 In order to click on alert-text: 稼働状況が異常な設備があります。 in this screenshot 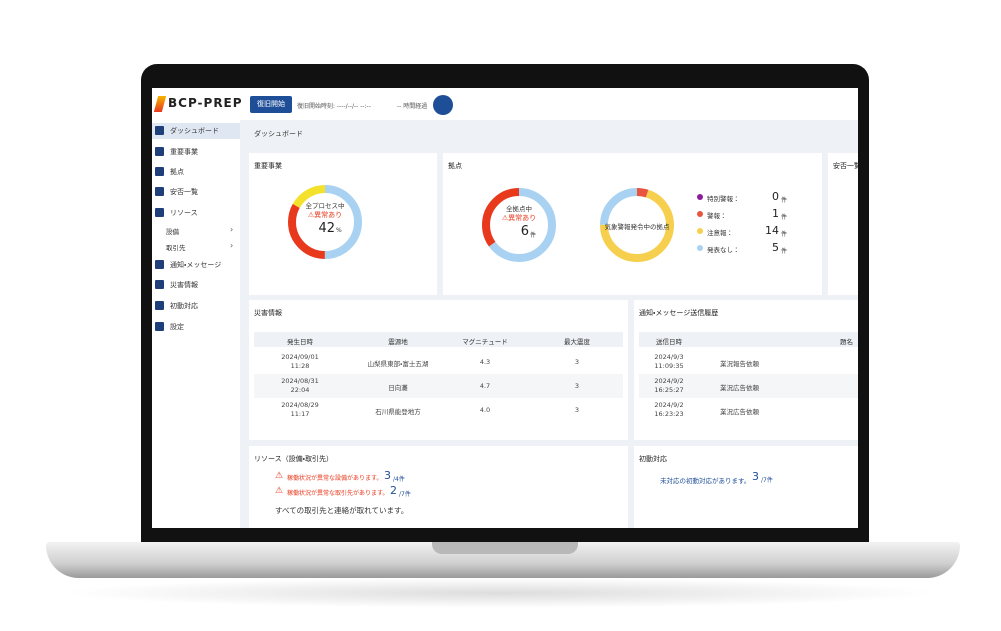, I will do `click(335, 478)`.